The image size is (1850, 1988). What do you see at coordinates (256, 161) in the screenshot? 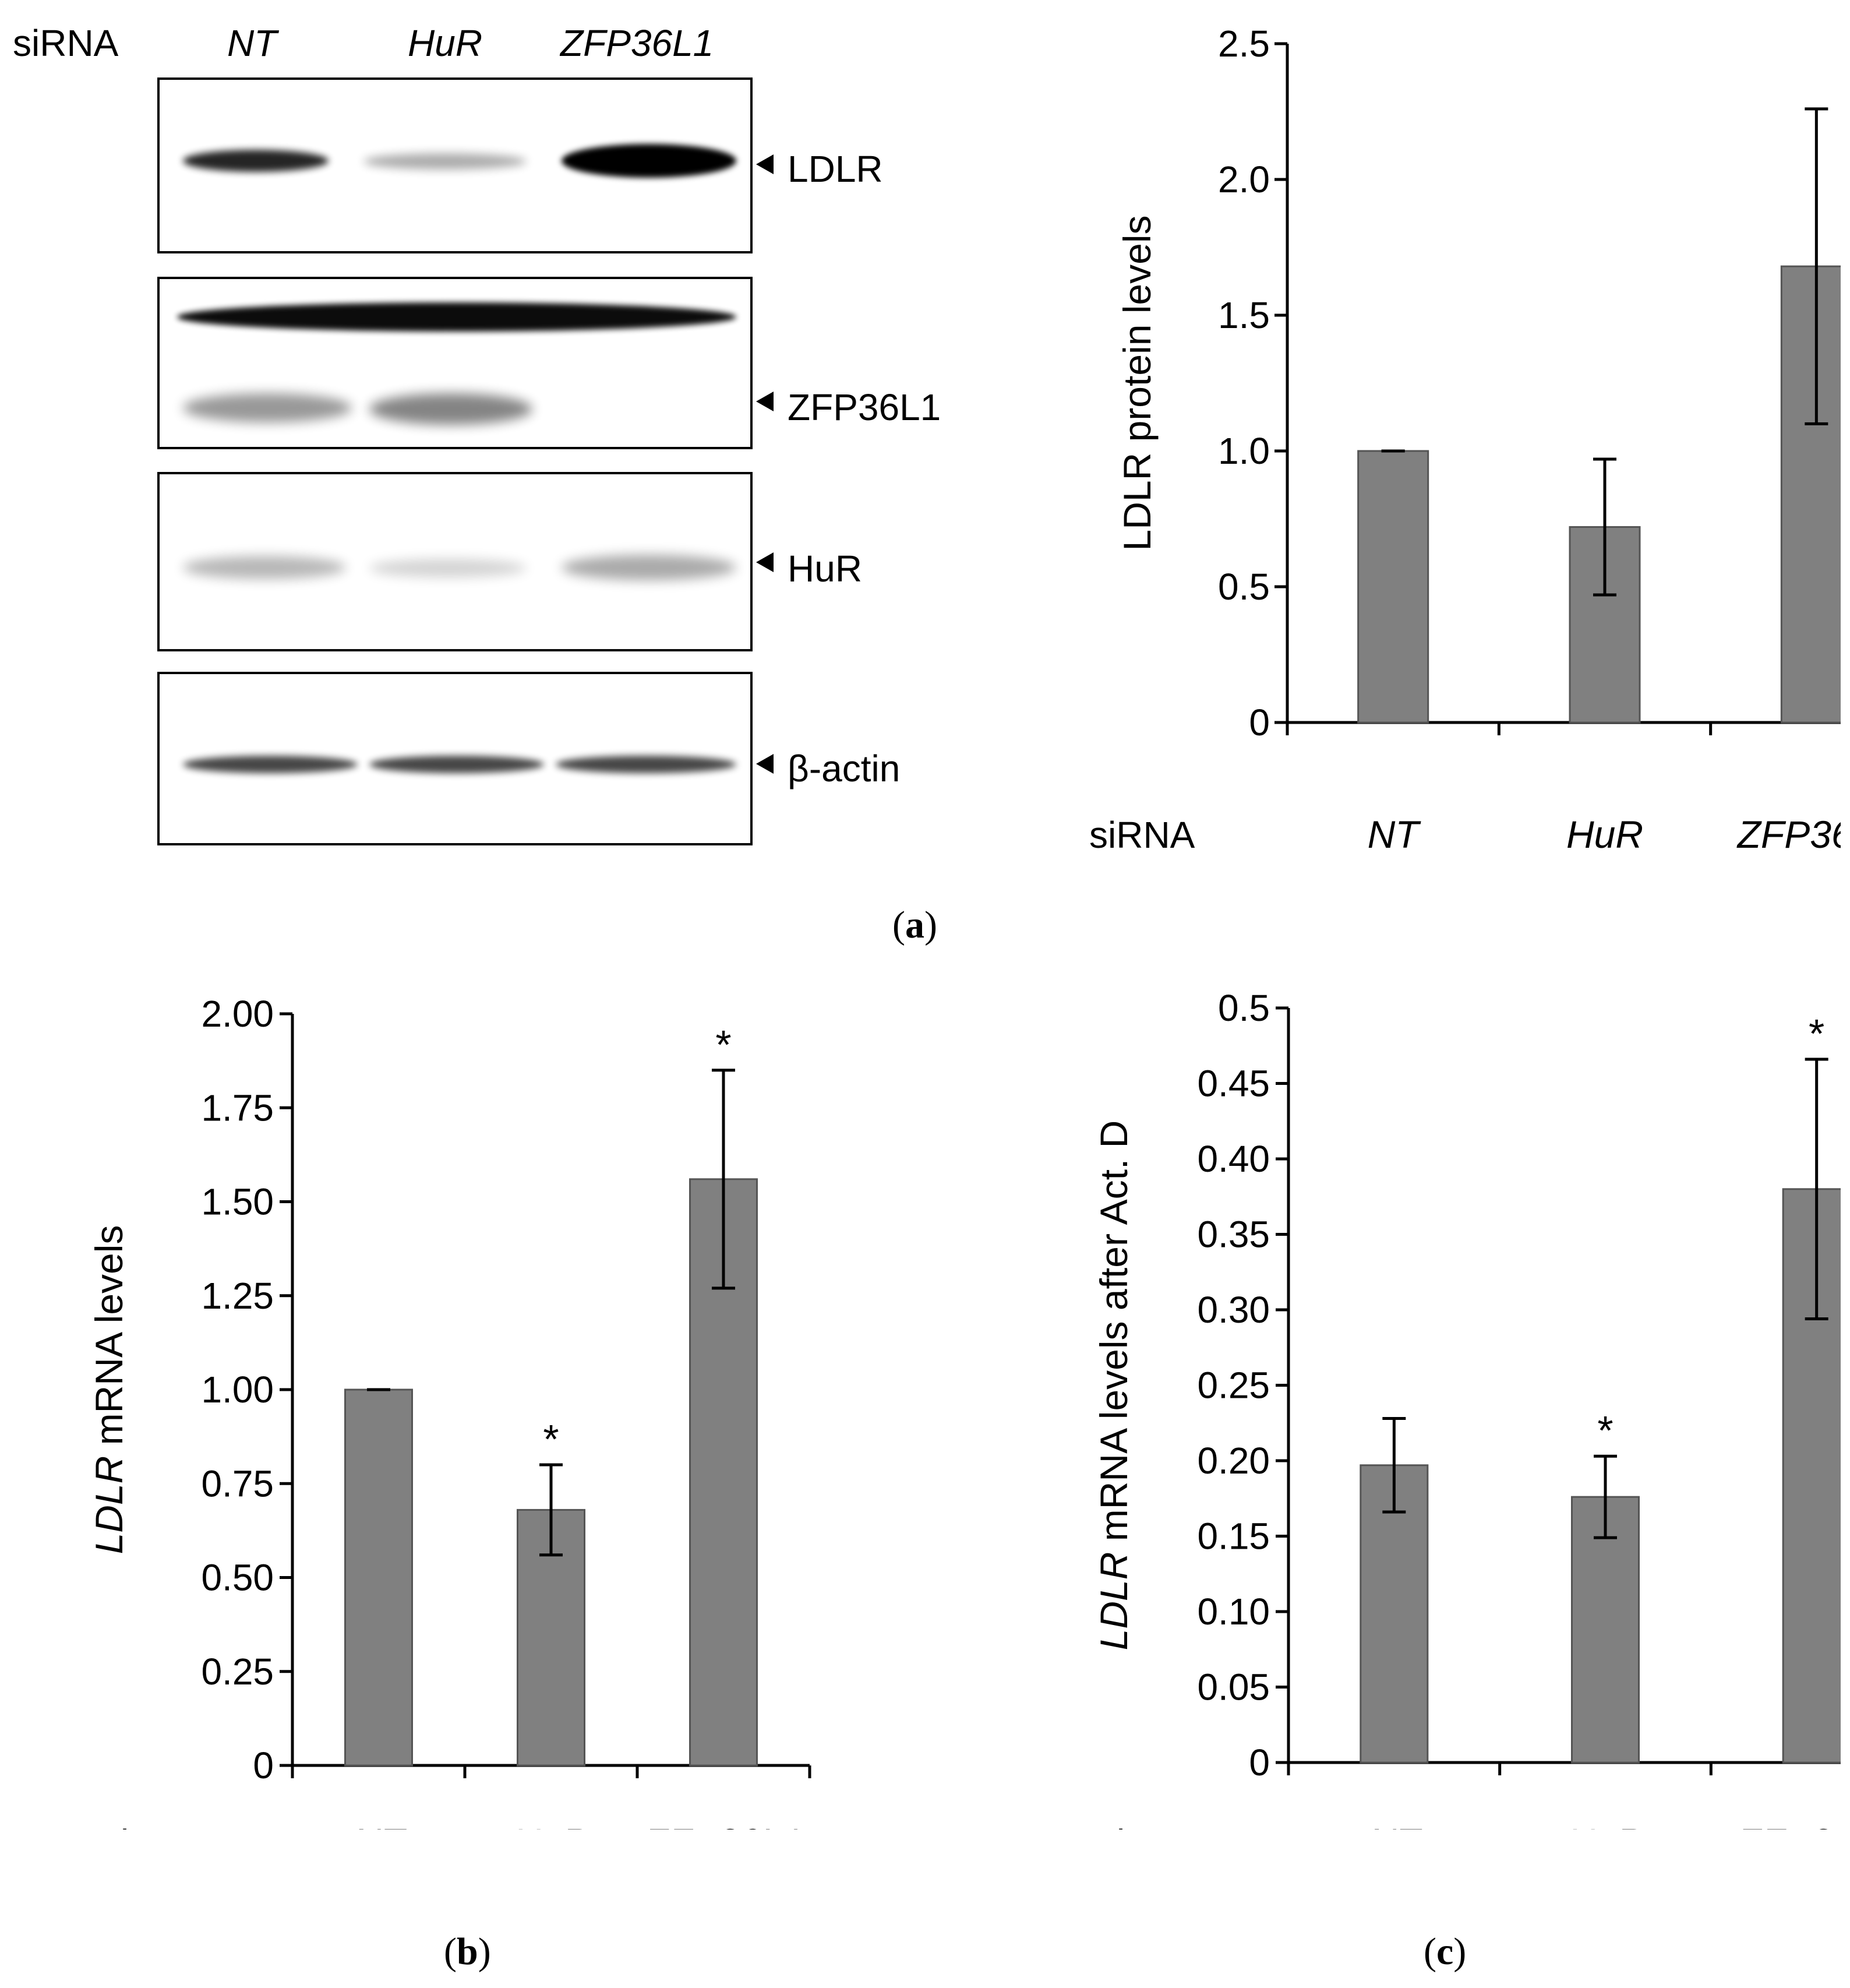
I see `ldlr-band-nt` at bounding box center [256, 161].